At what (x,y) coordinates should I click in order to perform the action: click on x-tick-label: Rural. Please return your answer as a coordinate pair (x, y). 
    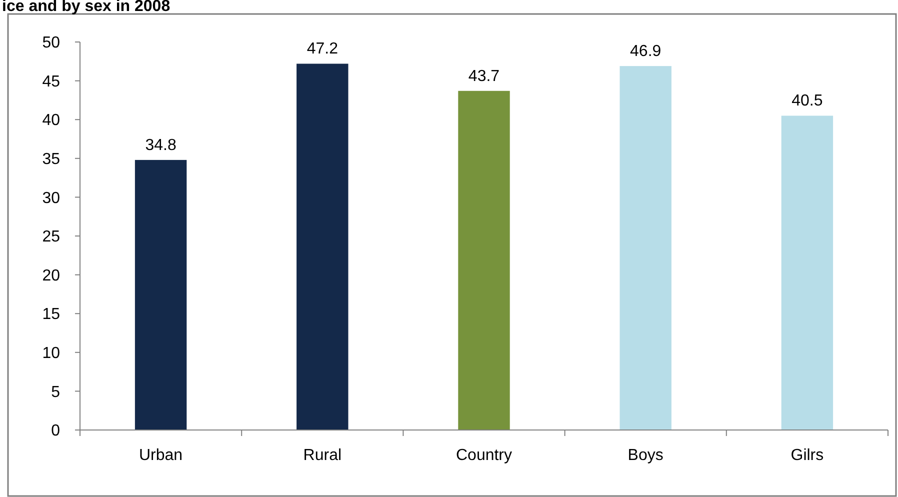
    Looking at the image, I should click on (322, 455).